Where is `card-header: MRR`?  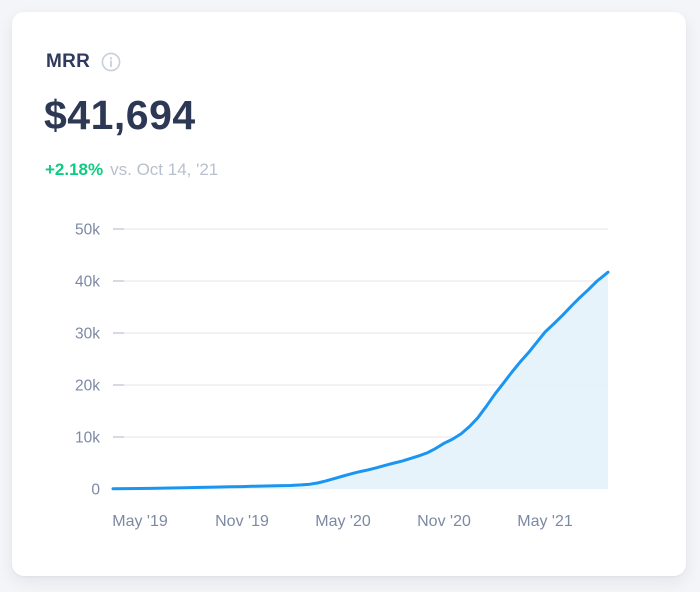
card-header: MRR is located at coordinates (83, 62).